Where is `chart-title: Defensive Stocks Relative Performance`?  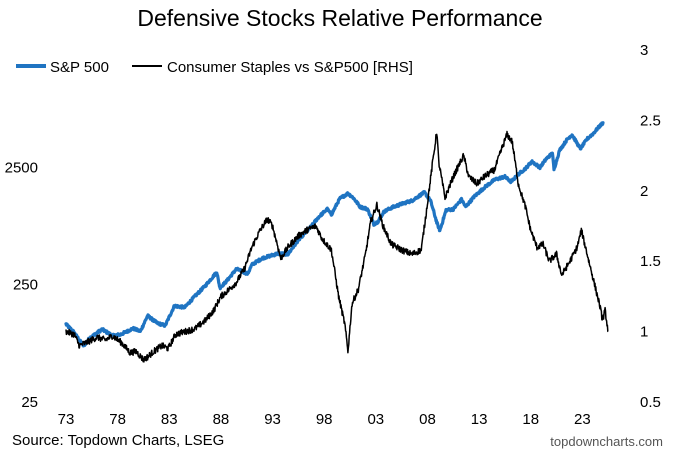 chart-title: Defensive Stocks Relative Performance is located at coordinates (339, 18).